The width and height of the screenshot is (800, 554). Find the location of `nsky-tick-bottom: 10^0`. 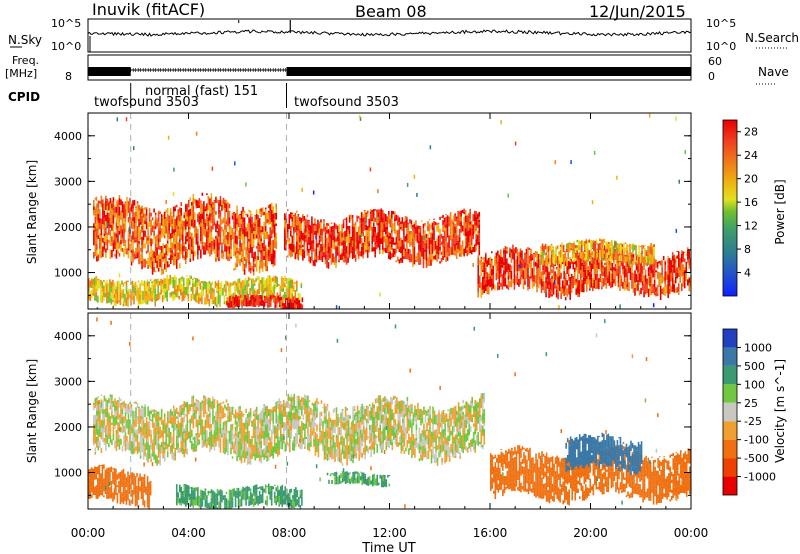

nsky-tick-bottom: 10^0 is located at coordinates (66, 46).